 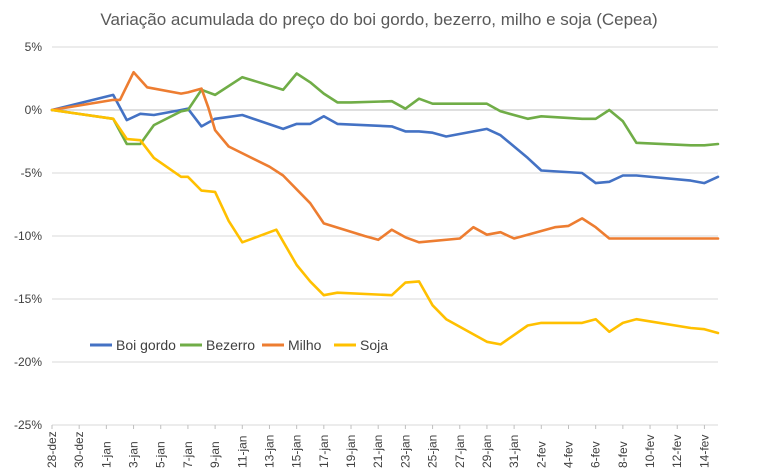 I want to click on x-tick-label: 17-jan, so click(x=324, y=451).